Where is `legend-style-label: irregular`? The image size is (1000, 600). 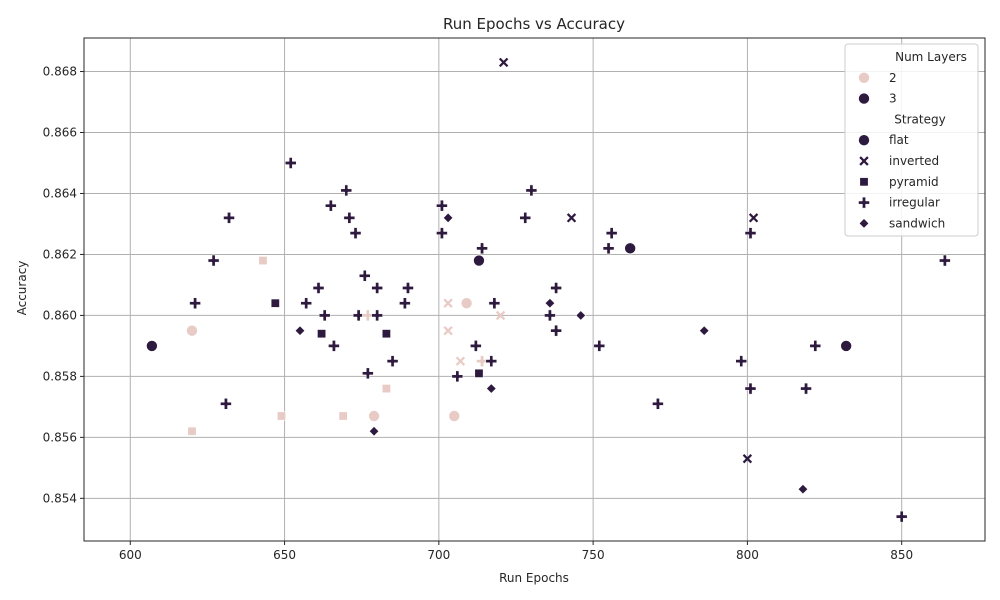
legend-style-label: irregular is located at coordinates (914, 203).